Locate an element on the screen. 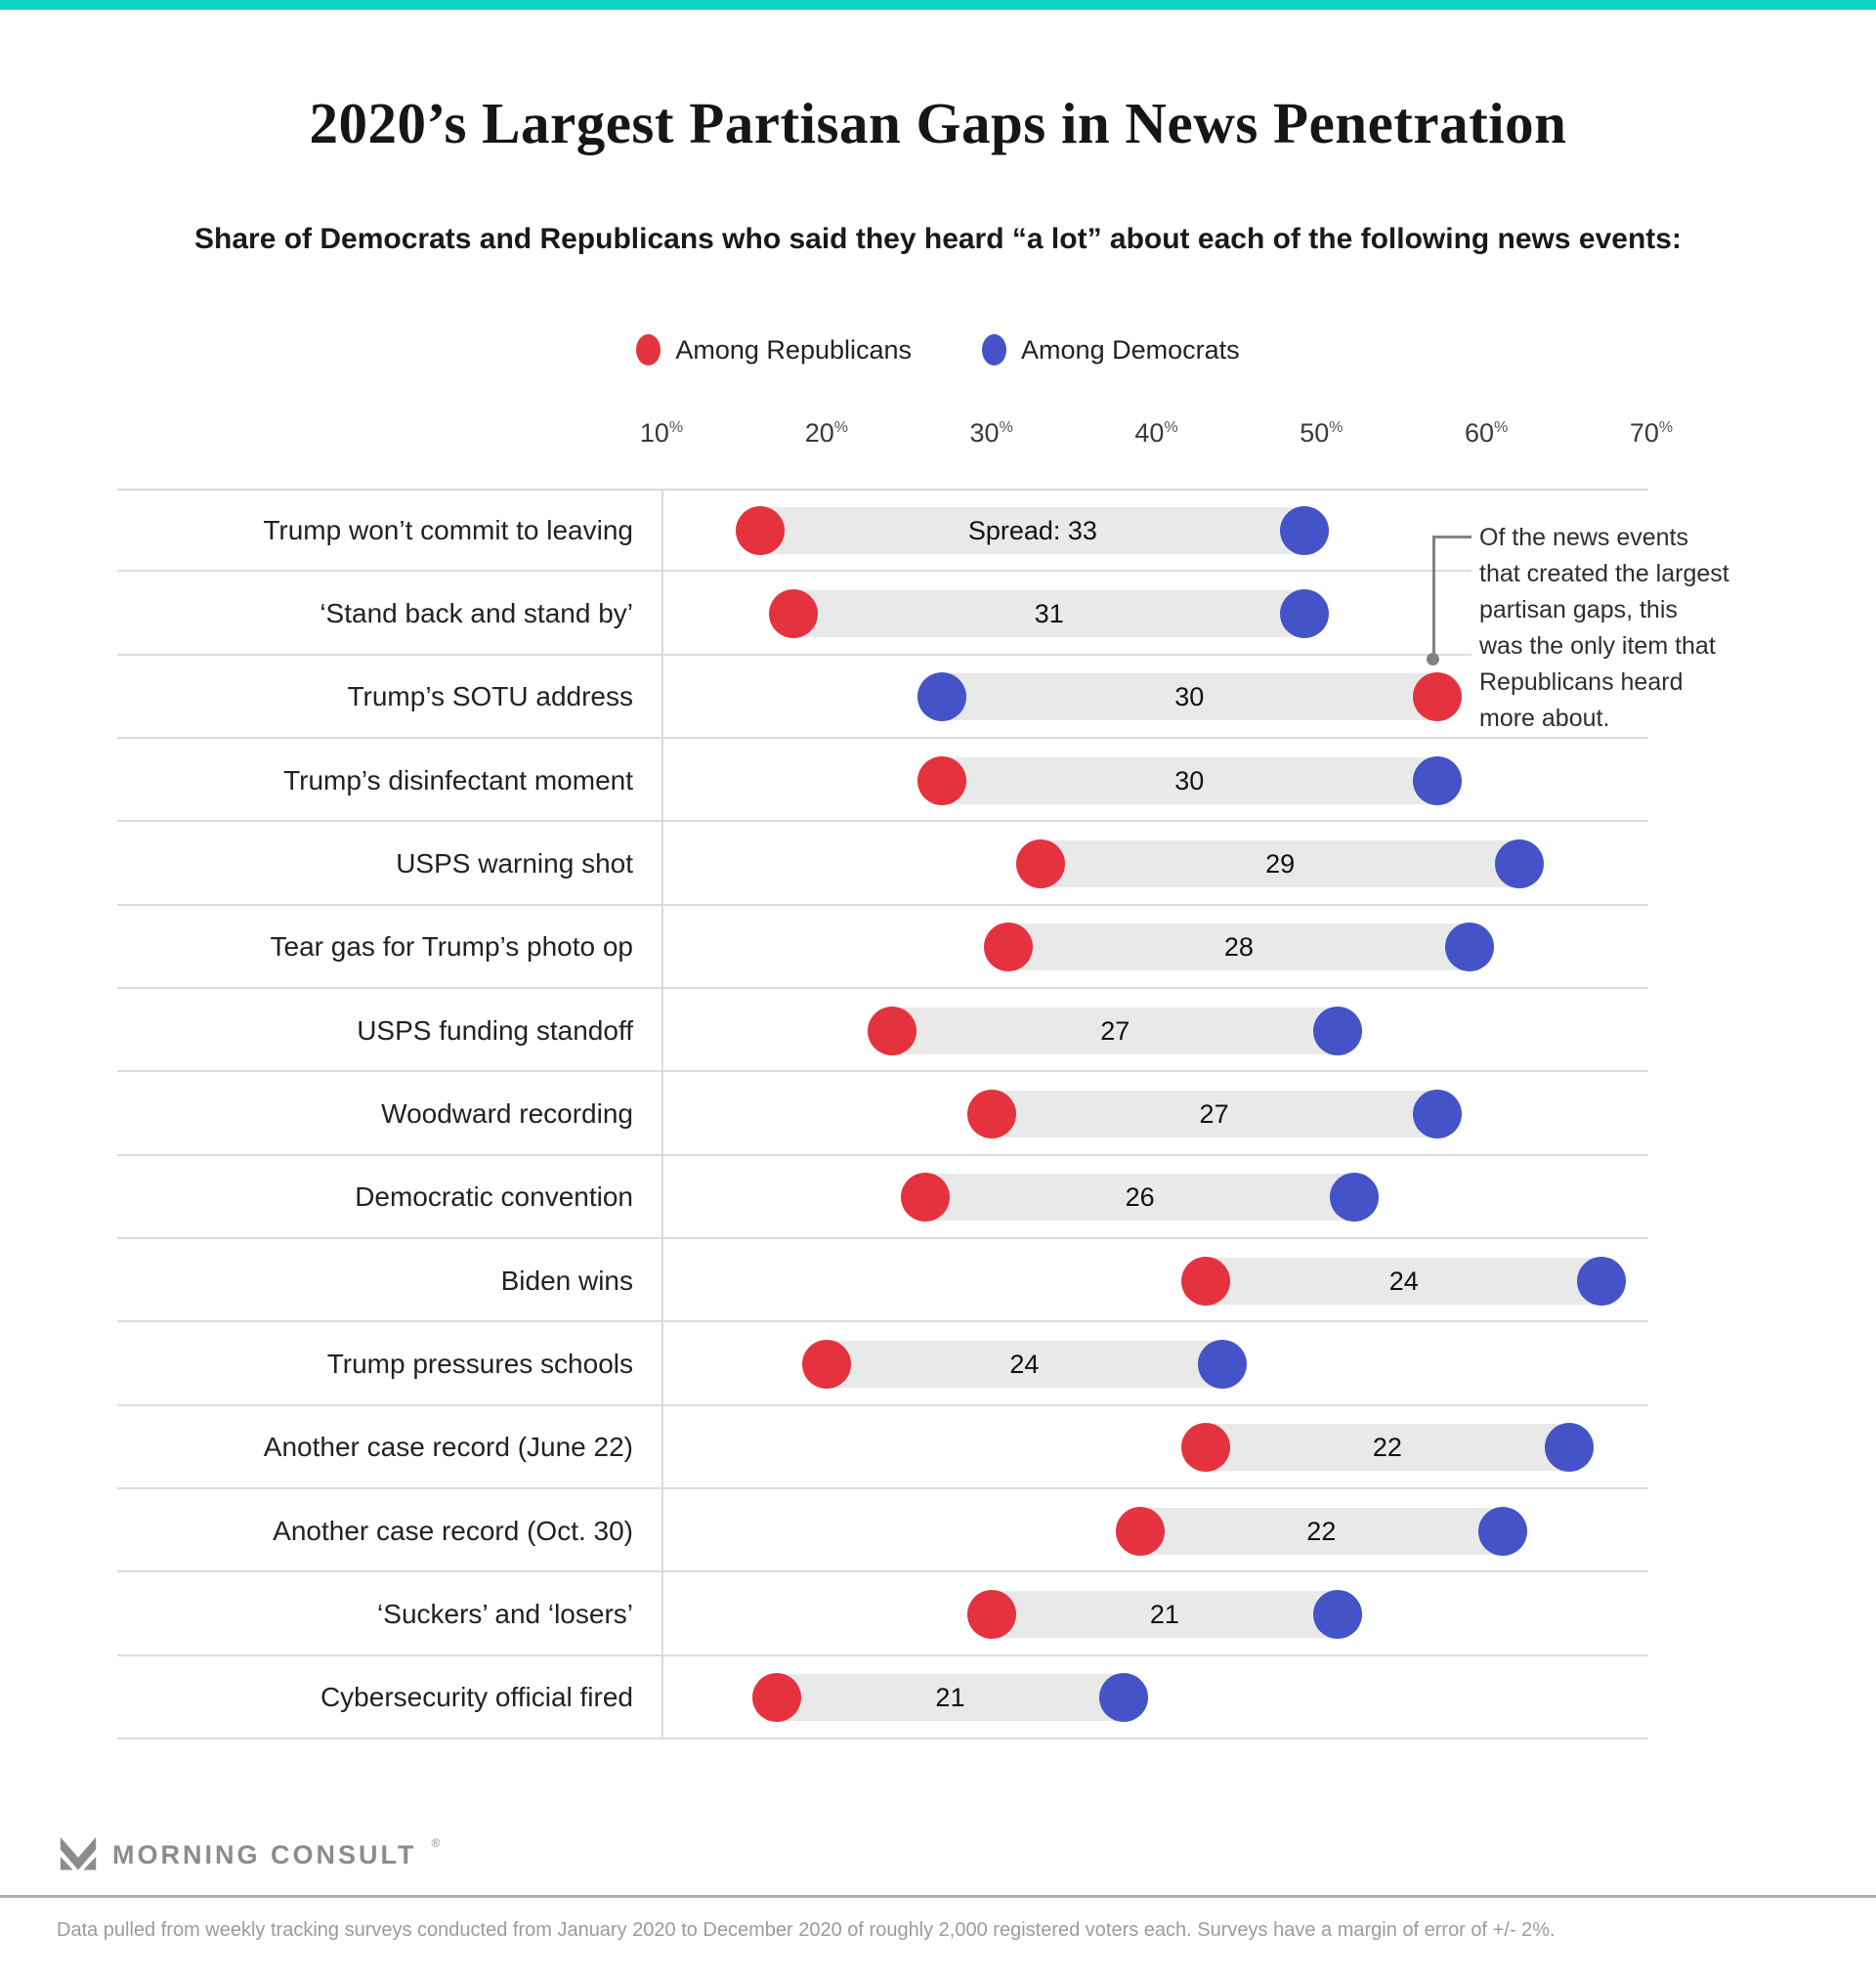  row-label: ‘Stand back and stand by’ is located at coordinates (476, 613).